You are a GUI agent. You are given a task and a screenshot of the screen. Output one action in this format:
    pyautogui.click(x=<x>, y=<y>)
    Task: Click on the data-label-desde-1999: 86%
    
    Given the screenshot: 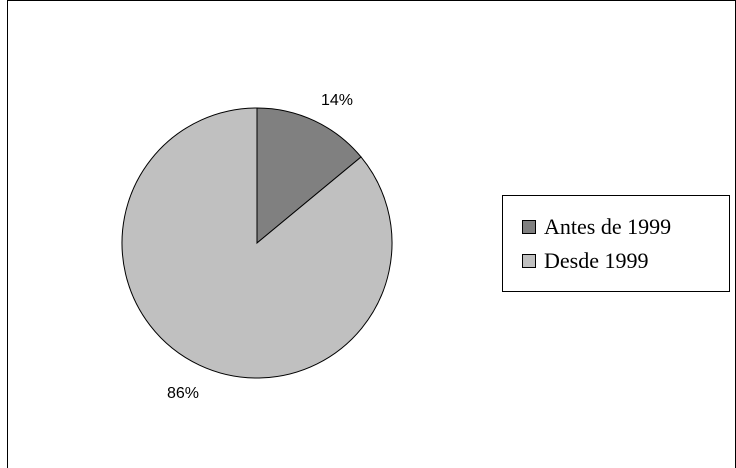 What is the action you would take?
    pyautogui.click(x=183, y=393)
    